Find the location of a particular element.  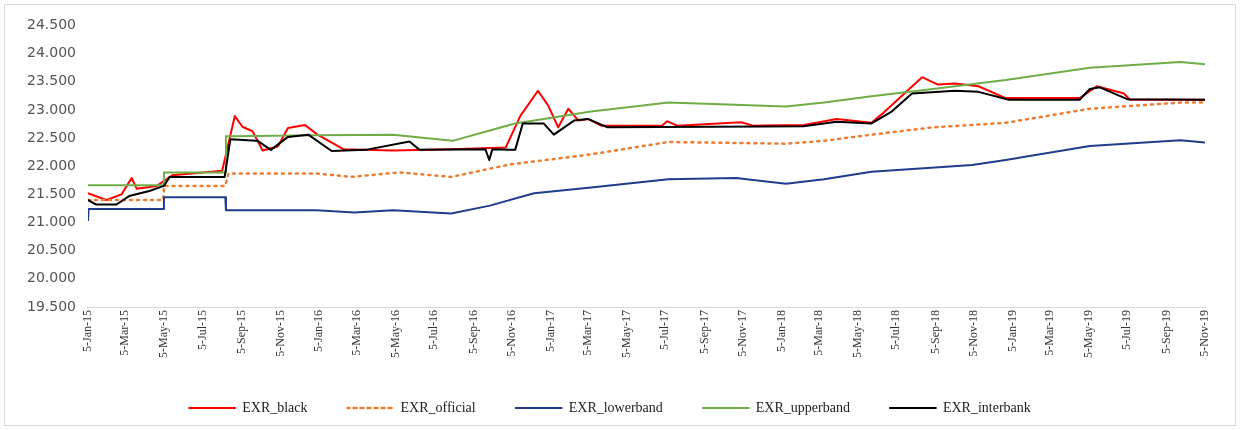

x-tick-label: 5-Sep-18 is located at coordinates (934, 332).